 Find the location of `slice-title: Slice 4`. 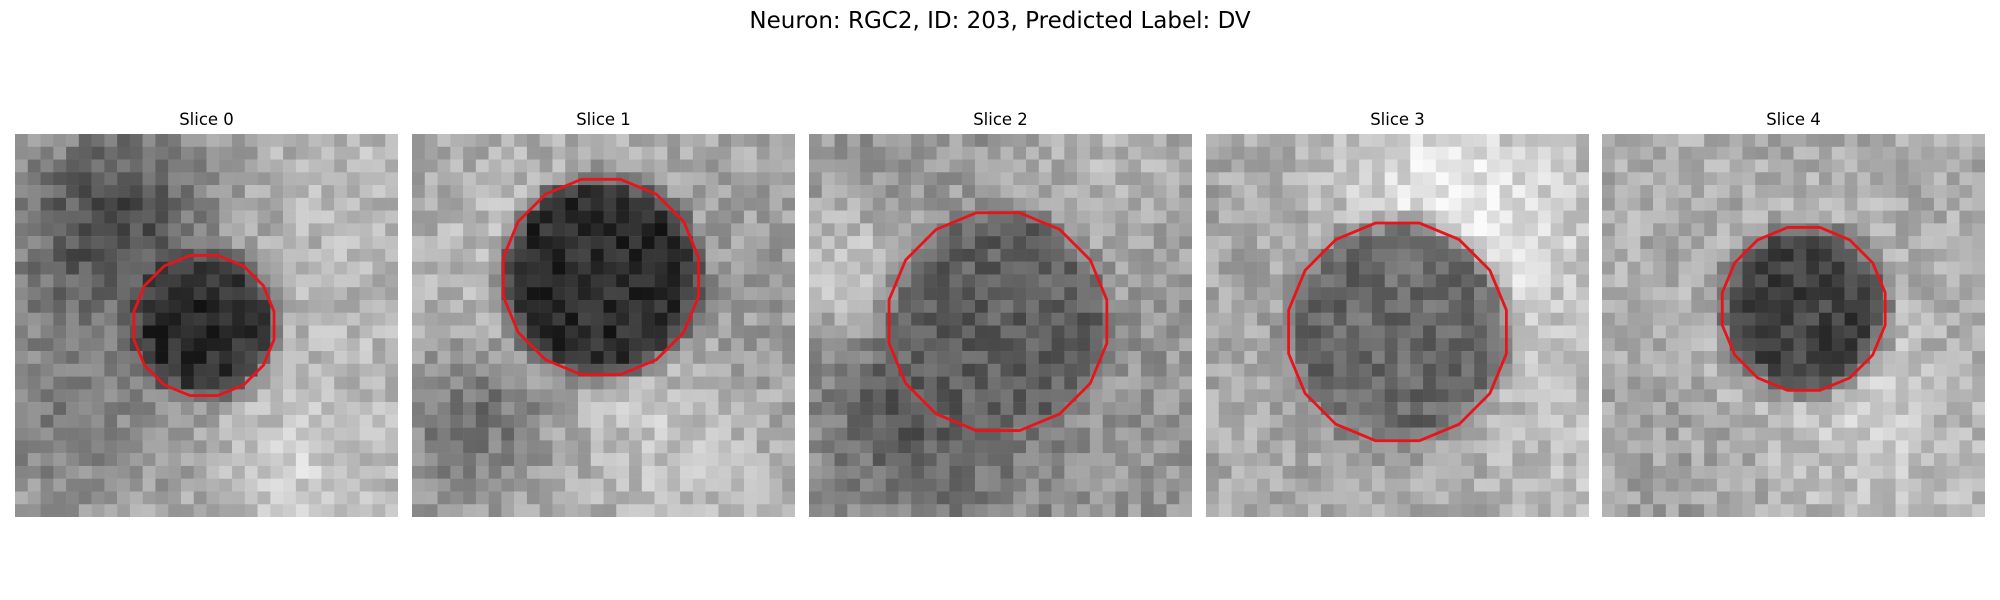

slice-title: Slice 4 is located at coordinates (1793, 119).